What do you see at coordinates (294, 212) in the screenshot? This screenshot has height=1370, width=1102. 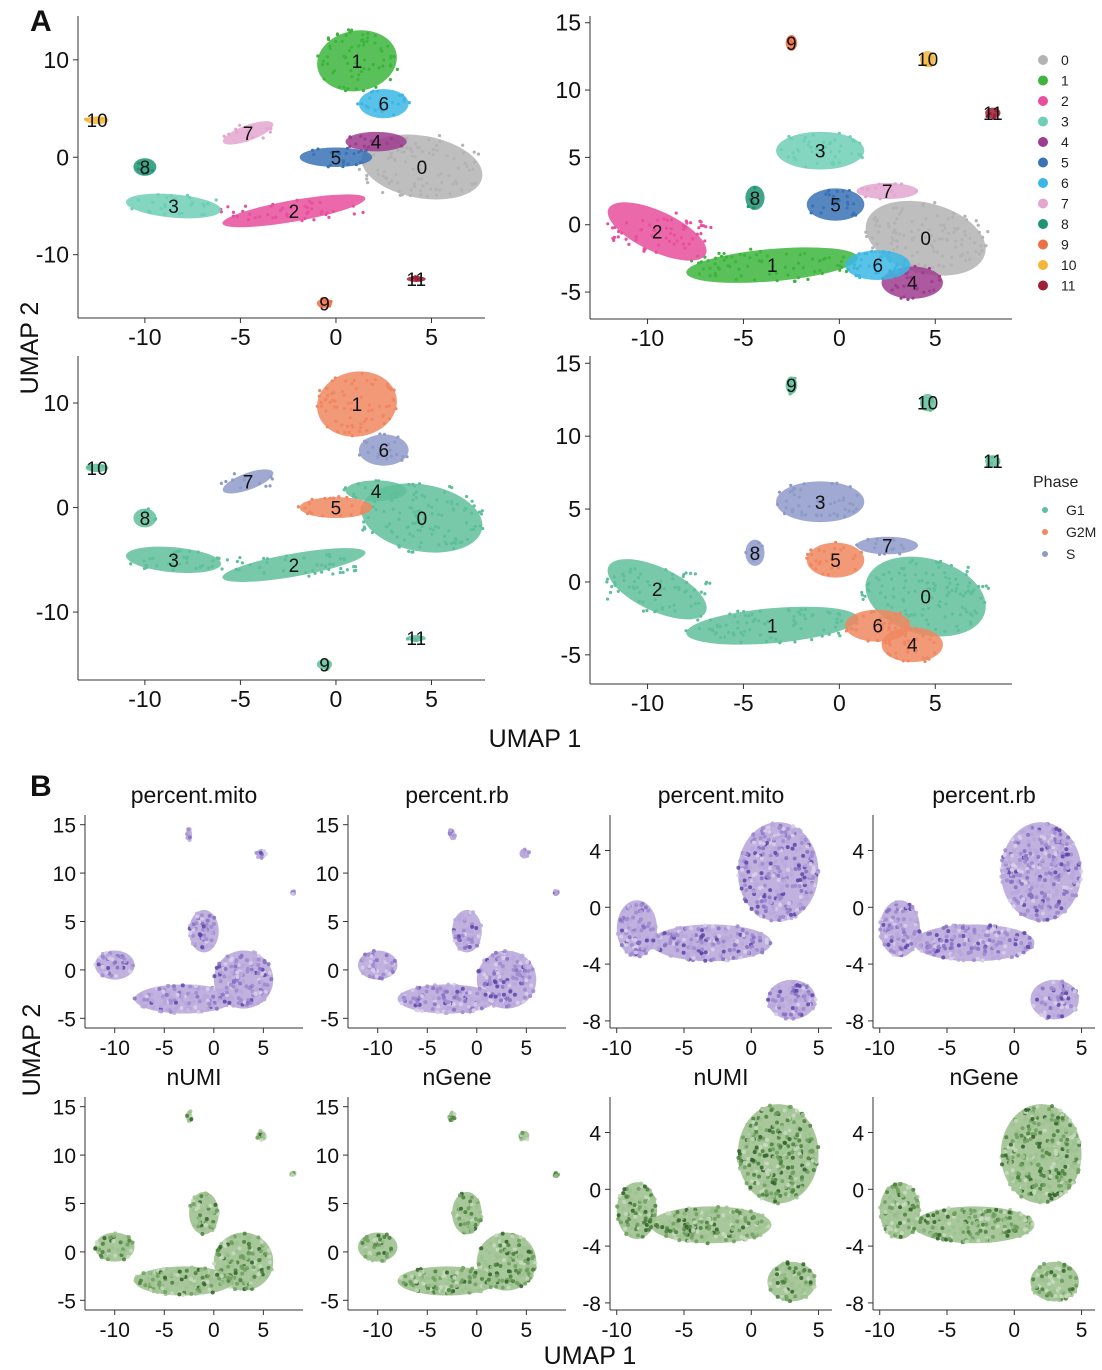 I see `cluster-label-2: 2` at bounding box center [294, 212].